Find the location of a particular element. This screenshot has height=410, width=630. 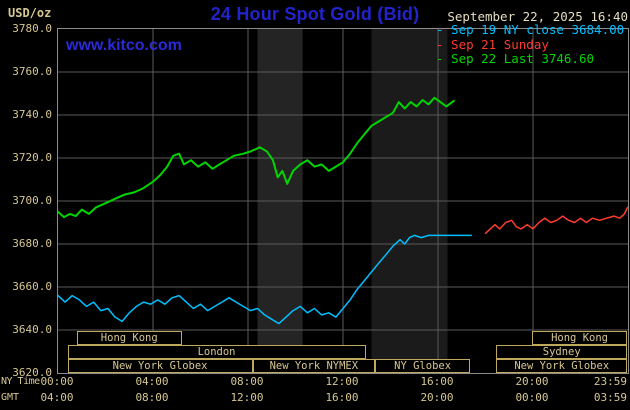

x-axis-tick-label: 03:59 is located at coordinates (610, 397).